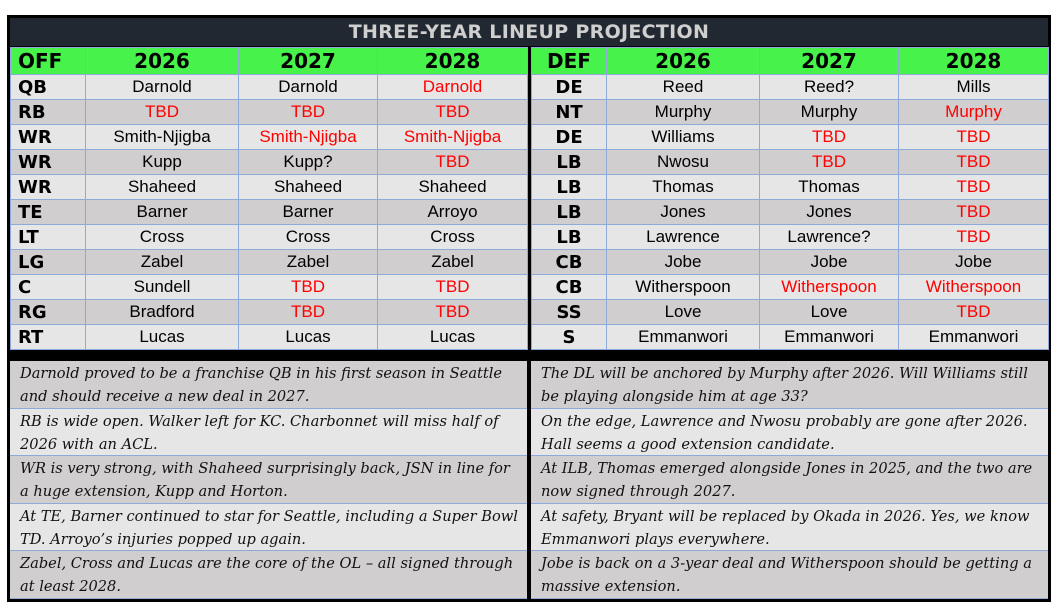 This screenshot has height=616, width=1062. What do you see at coordinates (829, 87) in the screenshot?
I see `player-cell: Reed?` at bounding box center [829, 87].